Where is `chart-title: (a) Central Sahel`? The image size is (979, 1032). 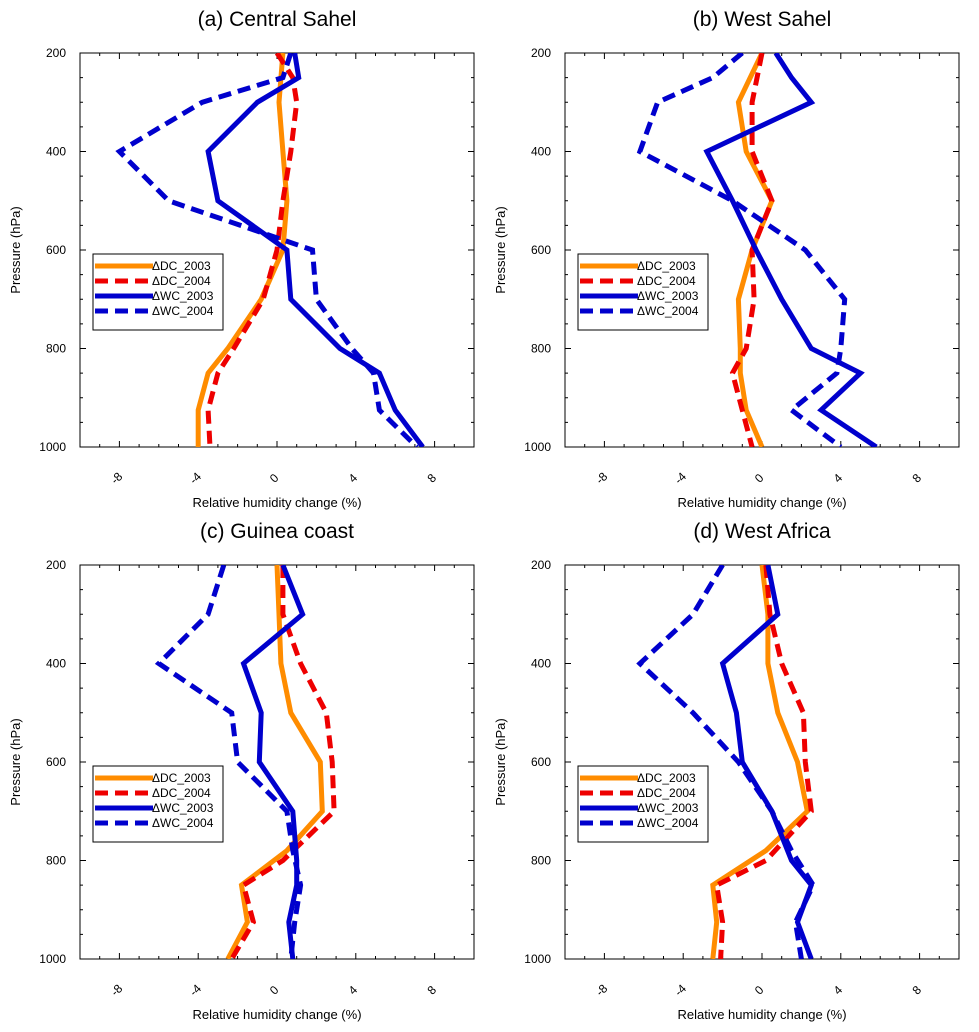 chart-title: (a) Central Sahel is located at coordinates (277, 19).